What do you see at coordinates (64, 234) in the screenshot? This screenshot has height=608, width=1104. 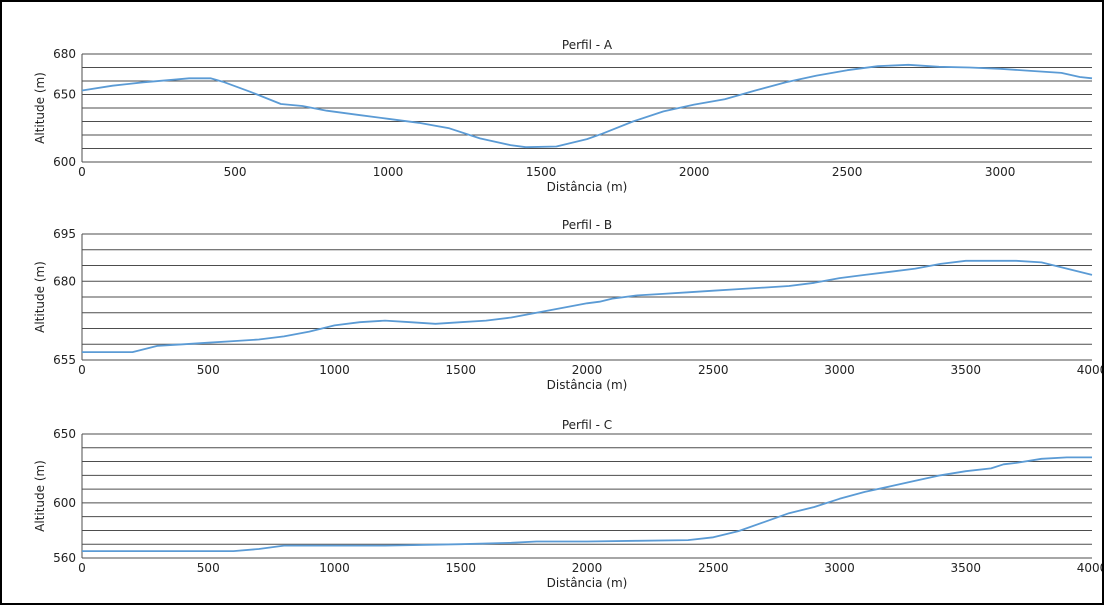 I see `y-tick-label: 695` at bounding box center [64, 234].